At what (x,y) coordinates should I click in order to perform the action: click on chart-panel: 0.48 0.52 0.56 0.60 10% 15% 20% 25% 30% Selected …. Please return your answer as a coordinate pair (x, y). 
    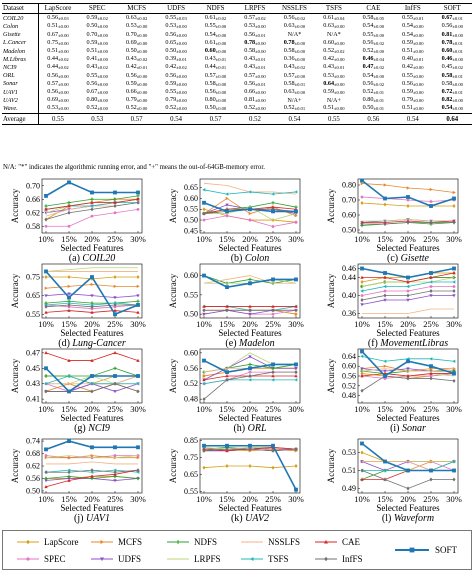
    Looking at the image, I should click on (236, 391).